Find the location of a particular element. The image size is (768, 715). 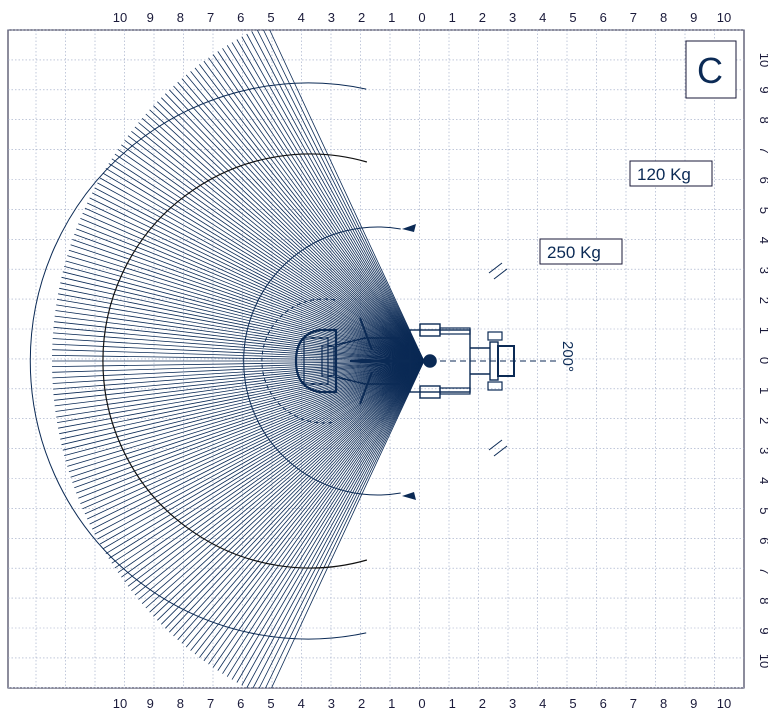

rotation-limit-arrow-top is located at coordinates (409, 228).